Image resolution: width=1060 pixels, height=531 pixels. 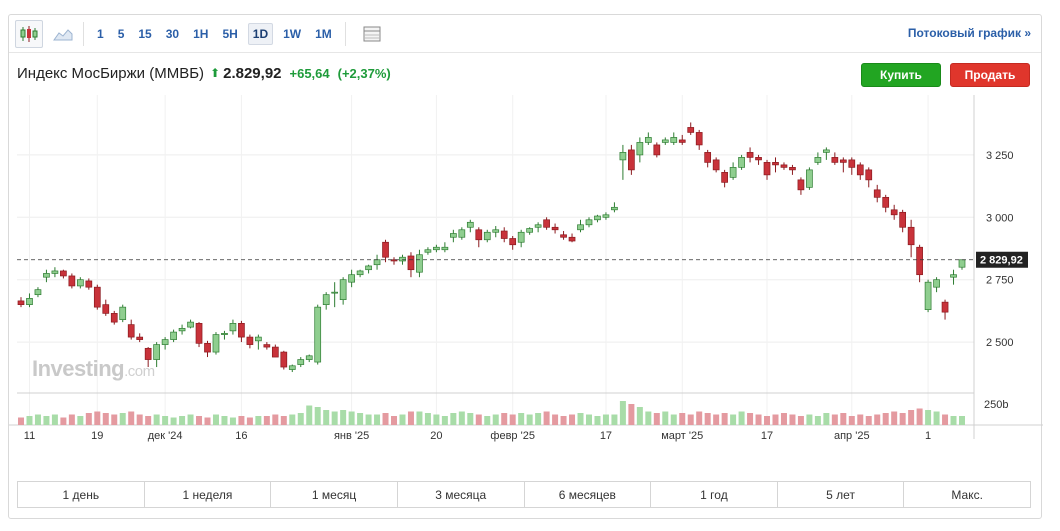 I want to click on range-button: 1 день, so click(x=81, y=494).